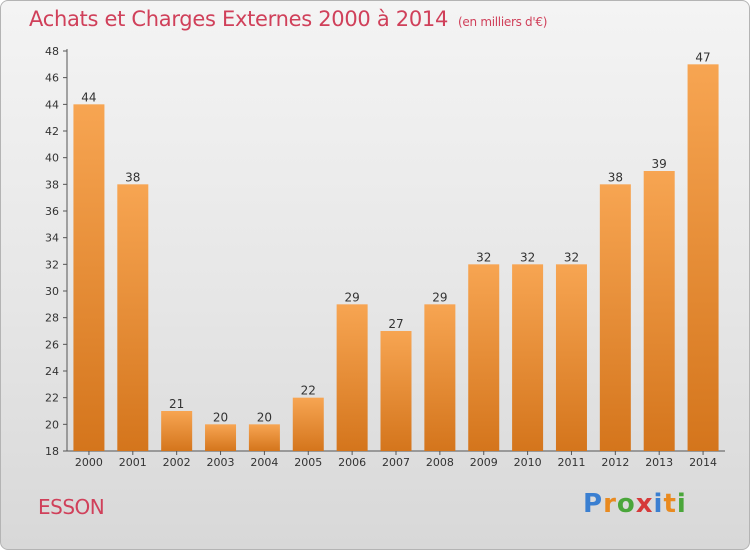 The height and width of the screenshot is (550, 750). Describe the element at coordinates (659, 164) in the screenshot. I see `value-label: 39` at that location.